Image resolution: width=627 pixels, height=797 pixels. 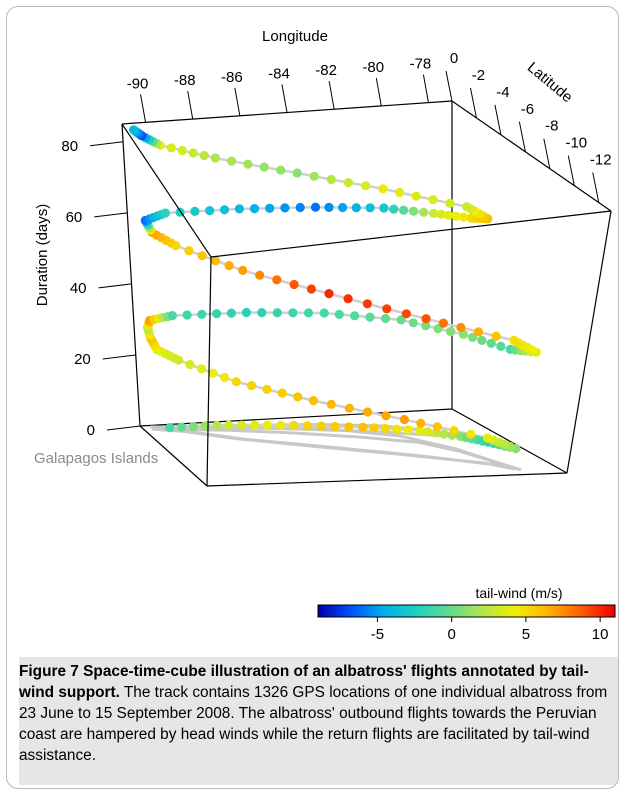 What do you see at coordinates (576, 143) in the screenshot?
I see `latitude-tick-label: -10` at bounding box center [576, 143].